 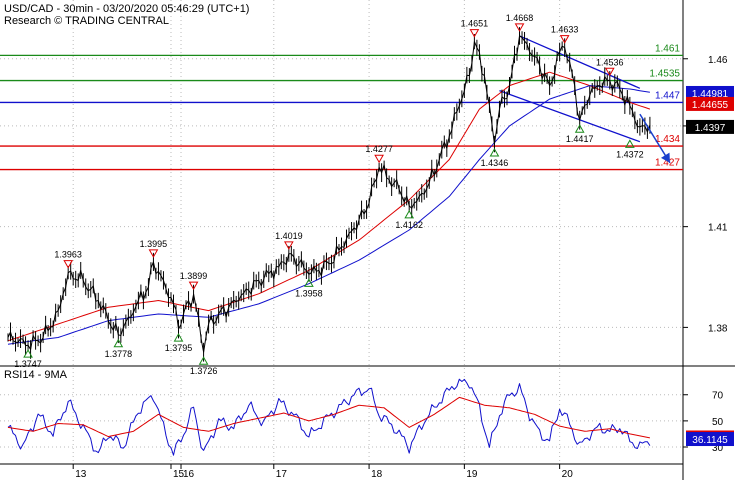 I want to click on swing-low-label: 1.4417, so click(x=580, y=139).